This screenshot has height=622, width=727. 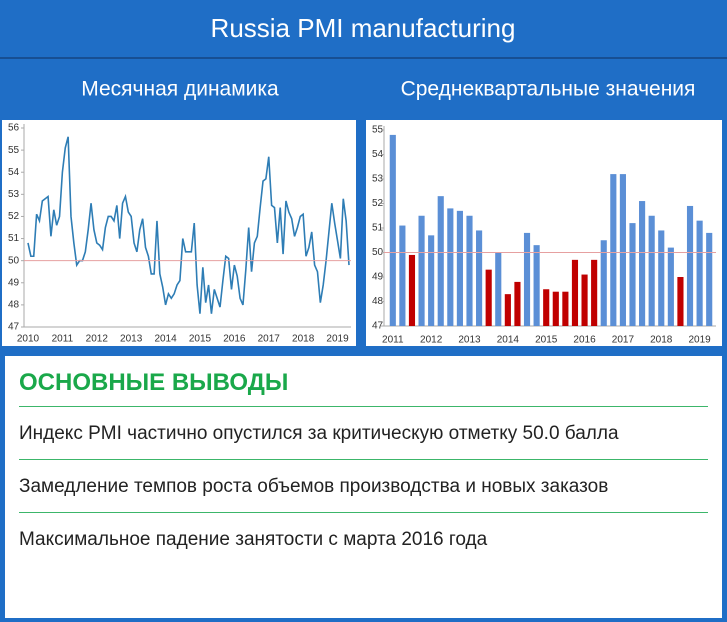 I want to click on divider, so click(x=363, y=58).